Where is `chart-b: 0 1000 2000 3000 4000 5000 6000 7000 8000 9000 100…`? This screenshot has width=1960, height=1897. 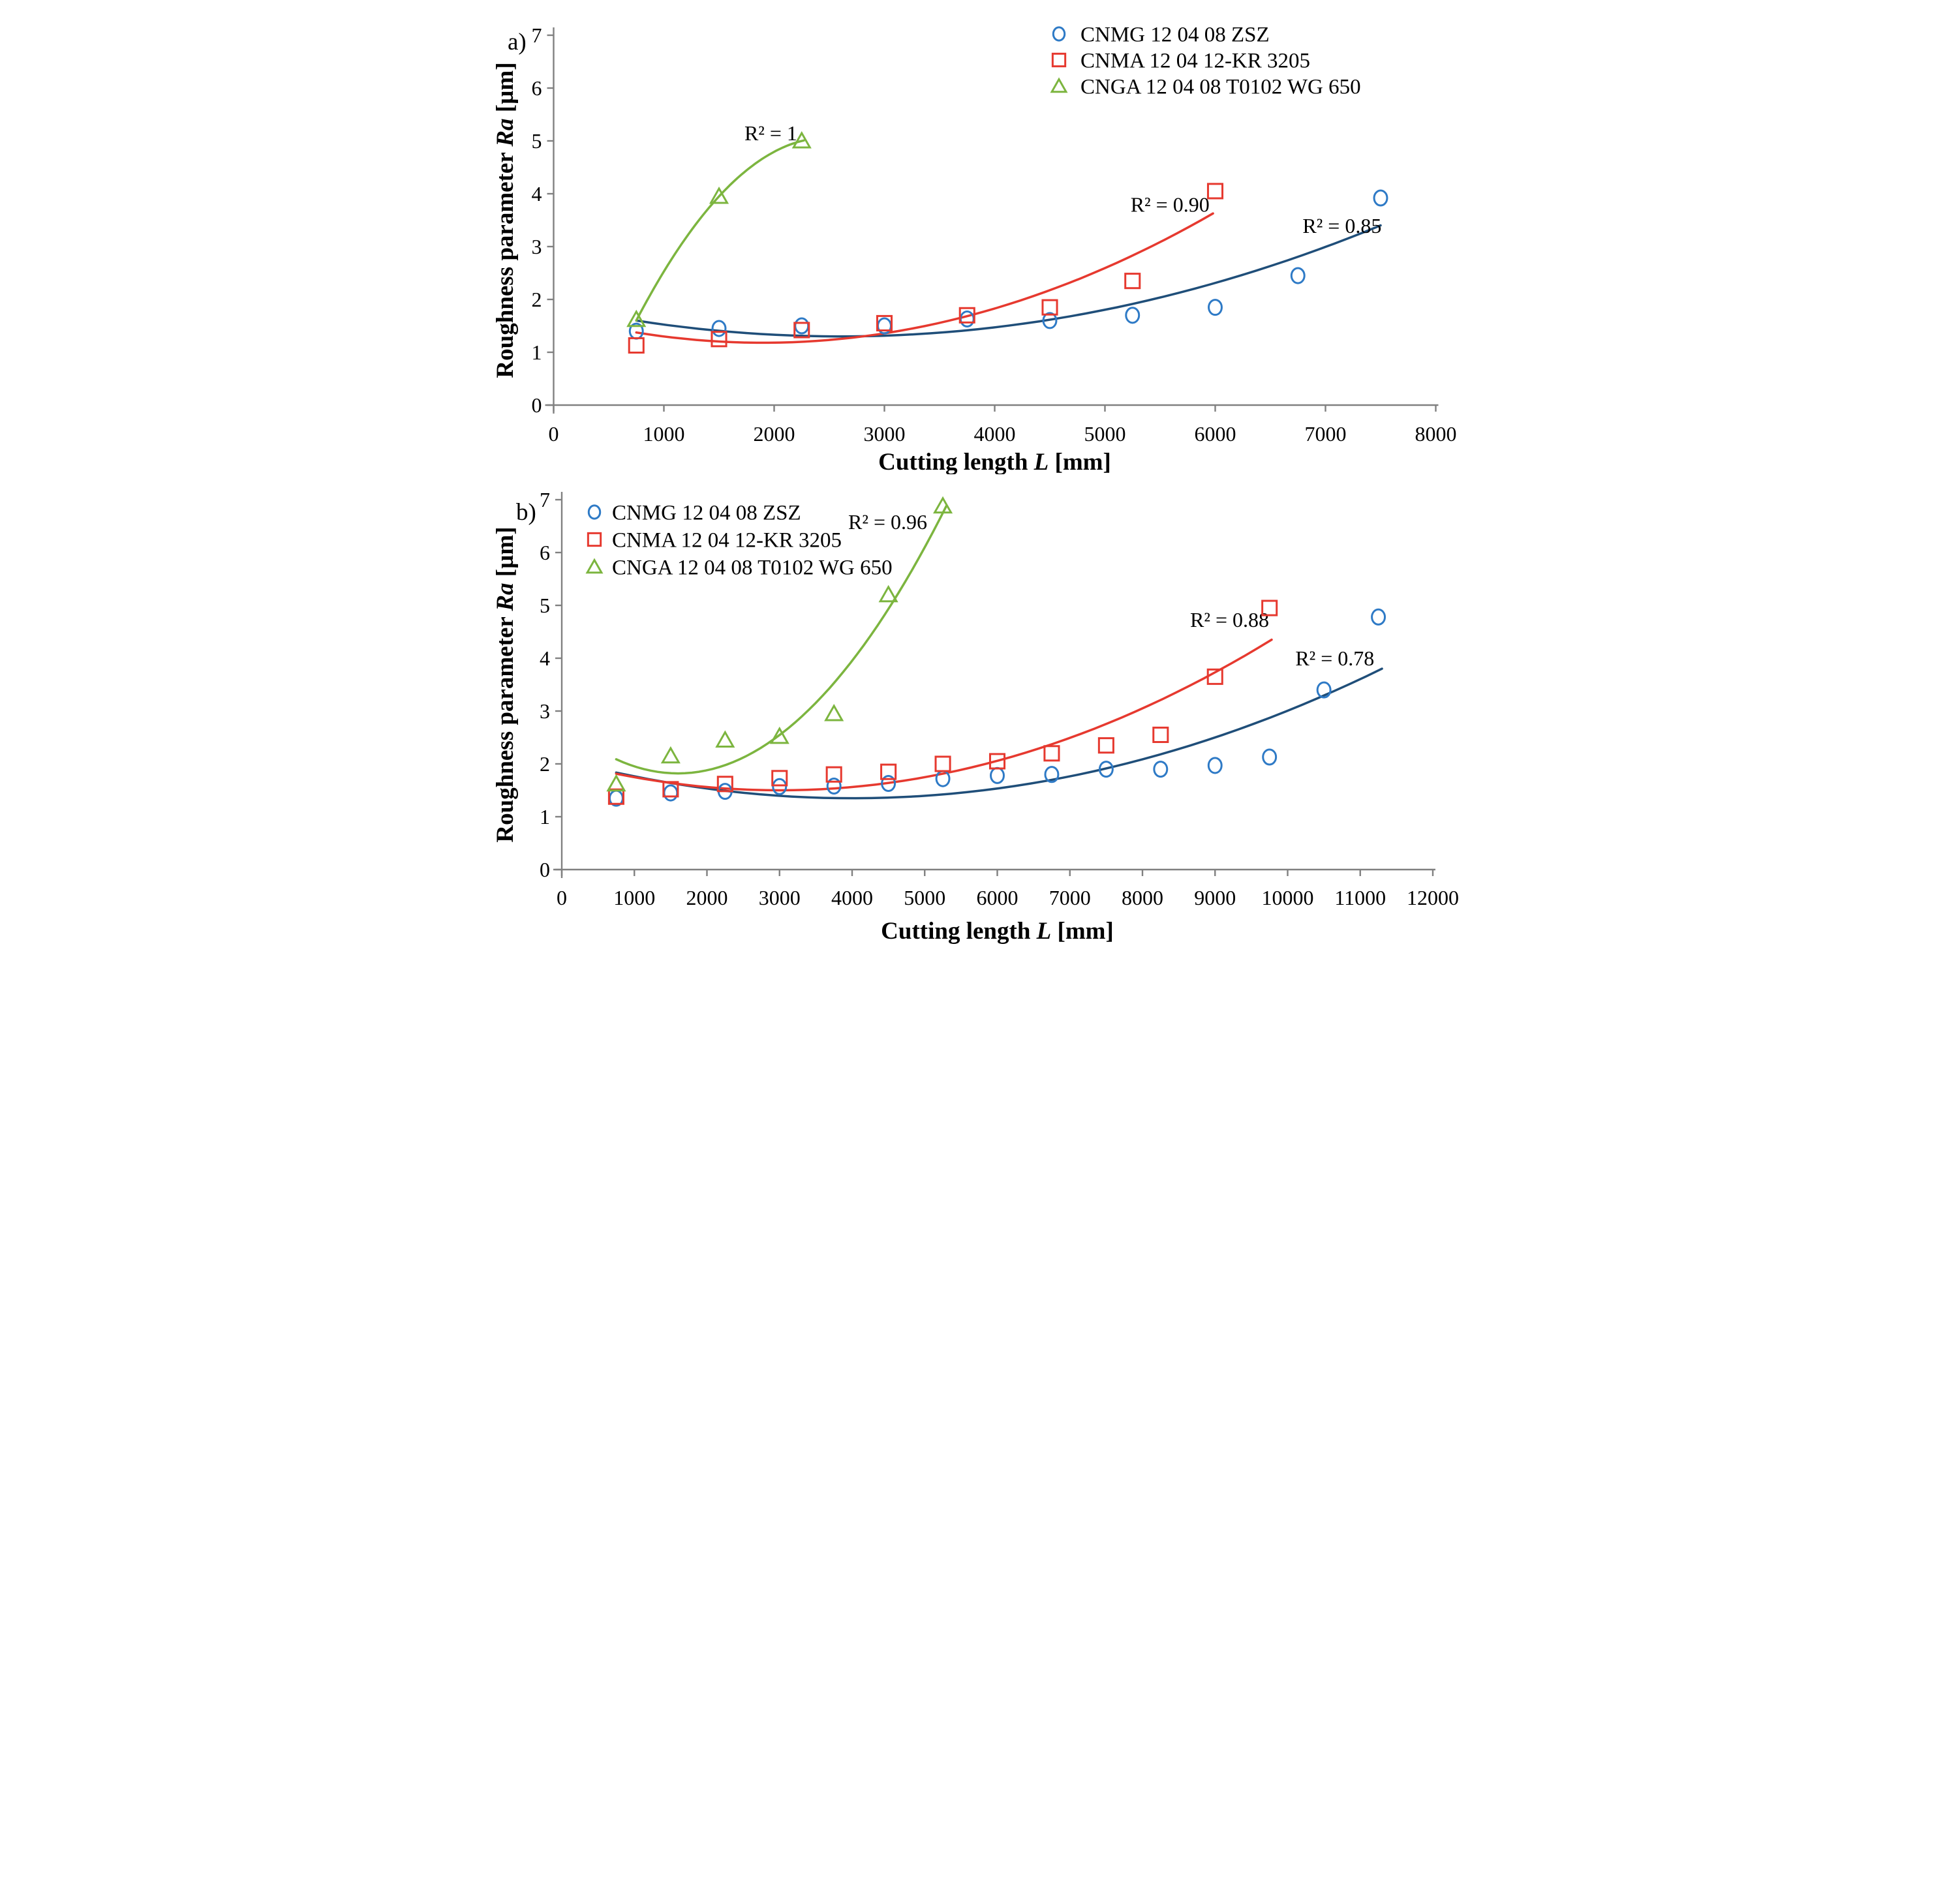 chart-b: 0 1000 2000 3000 4000 5000 6000 7000 8000 9000 100… is located at coordinates (980, 711).